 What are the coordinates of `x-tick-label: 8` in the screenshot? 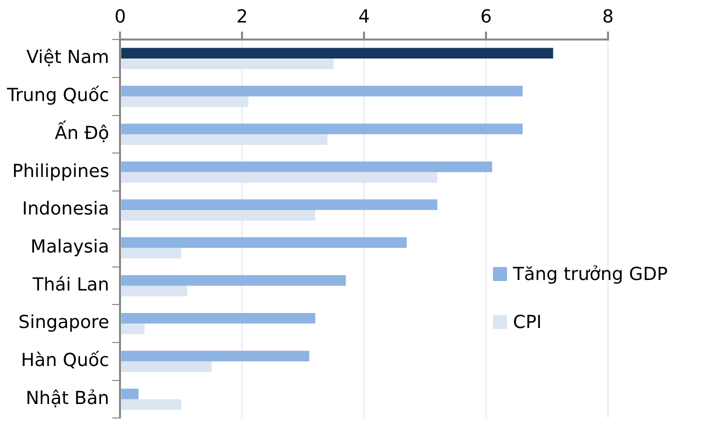 It's located at (608, 17).